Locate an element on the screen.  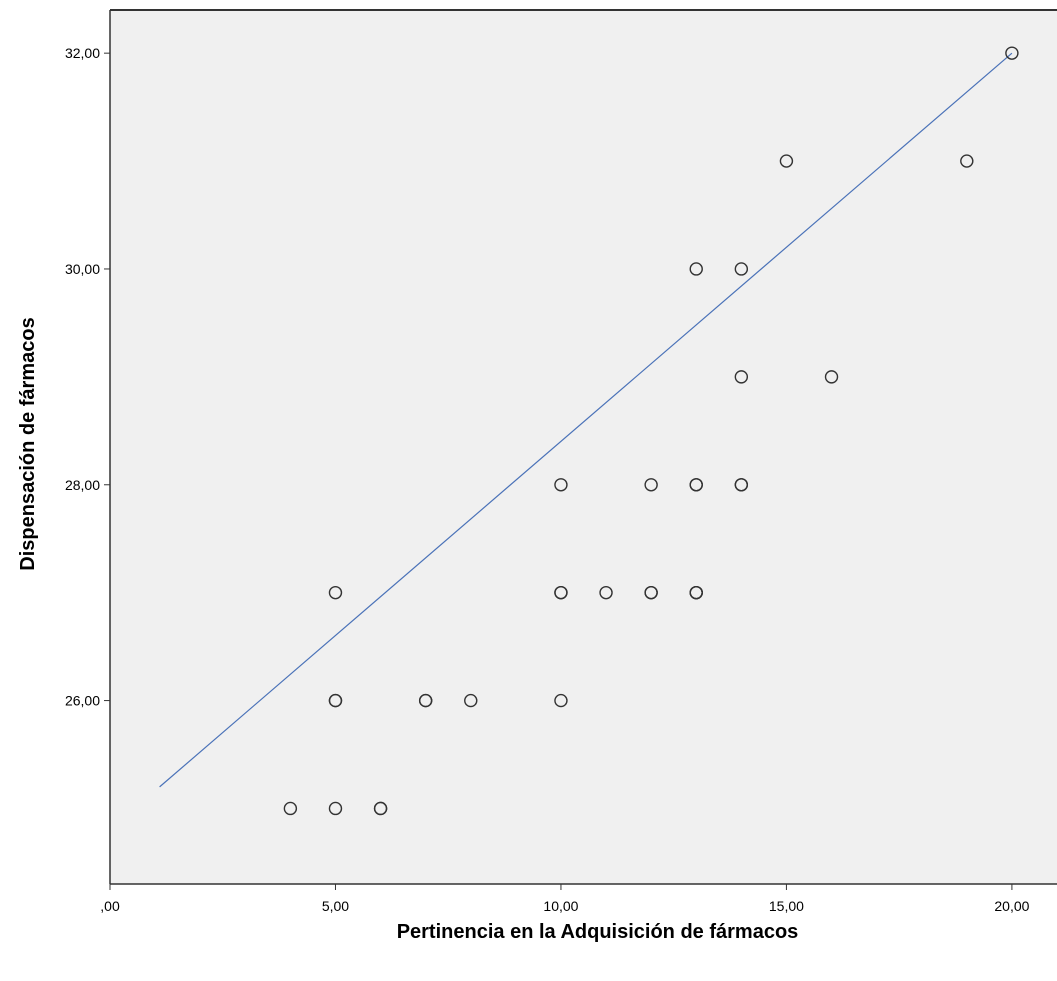
x-tick-label: ,00 is located at coordinates (110, 906).